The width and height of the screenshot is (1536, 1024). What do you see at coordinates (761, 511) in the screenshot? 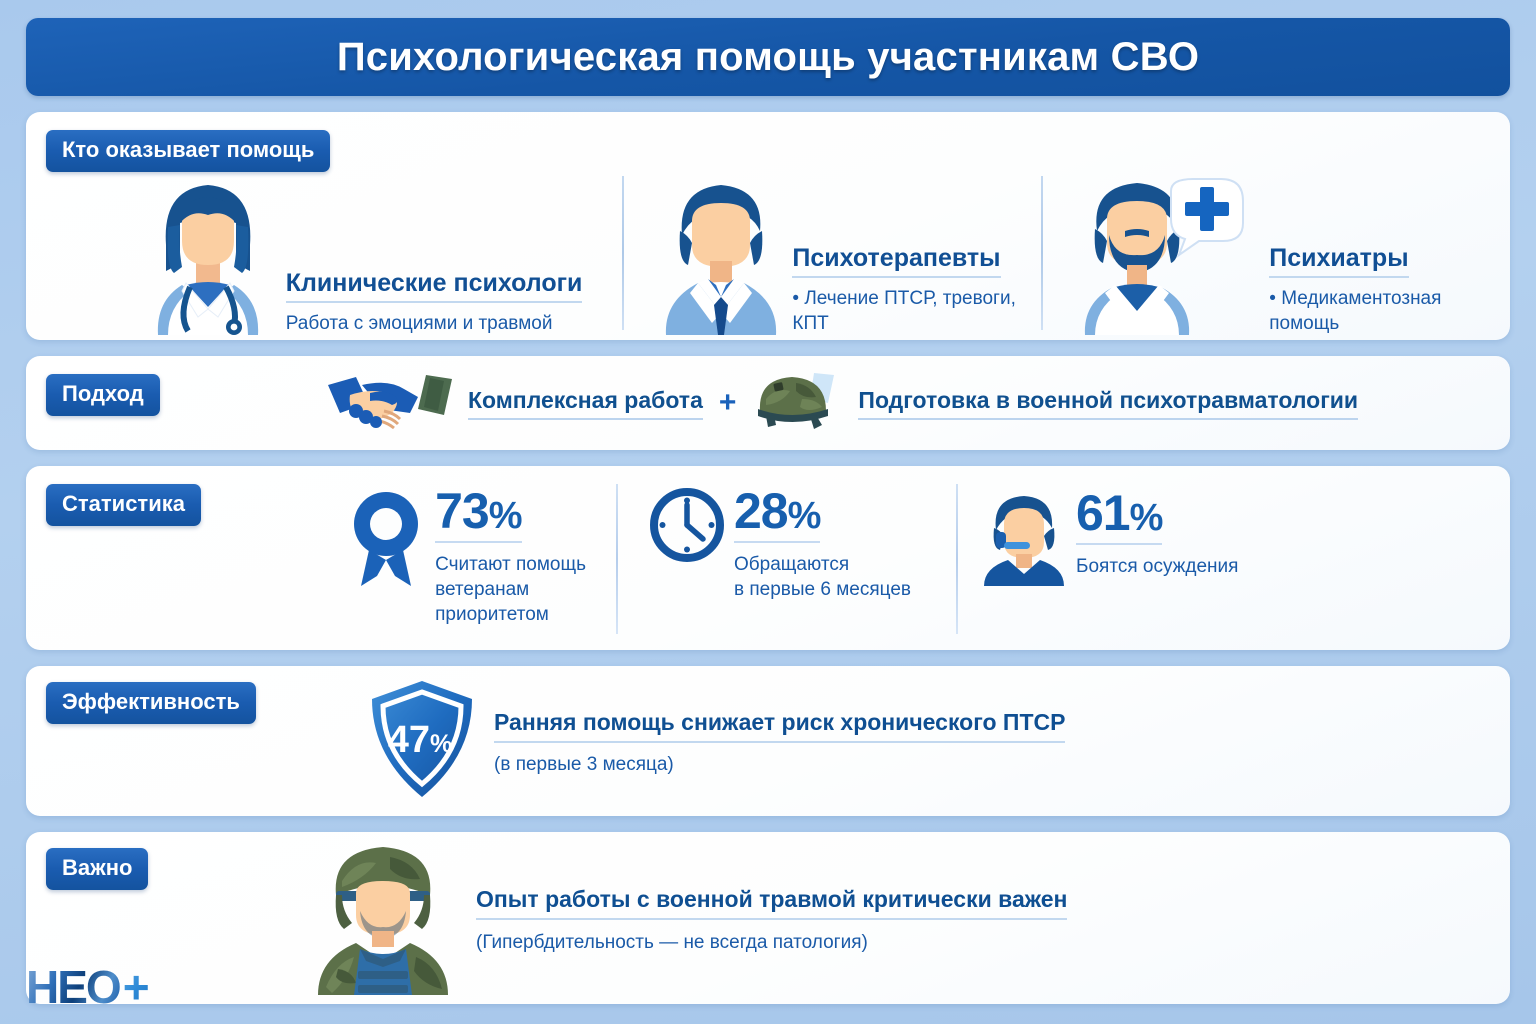
I see `stat-number: 28` at bounding box center [761, 511].